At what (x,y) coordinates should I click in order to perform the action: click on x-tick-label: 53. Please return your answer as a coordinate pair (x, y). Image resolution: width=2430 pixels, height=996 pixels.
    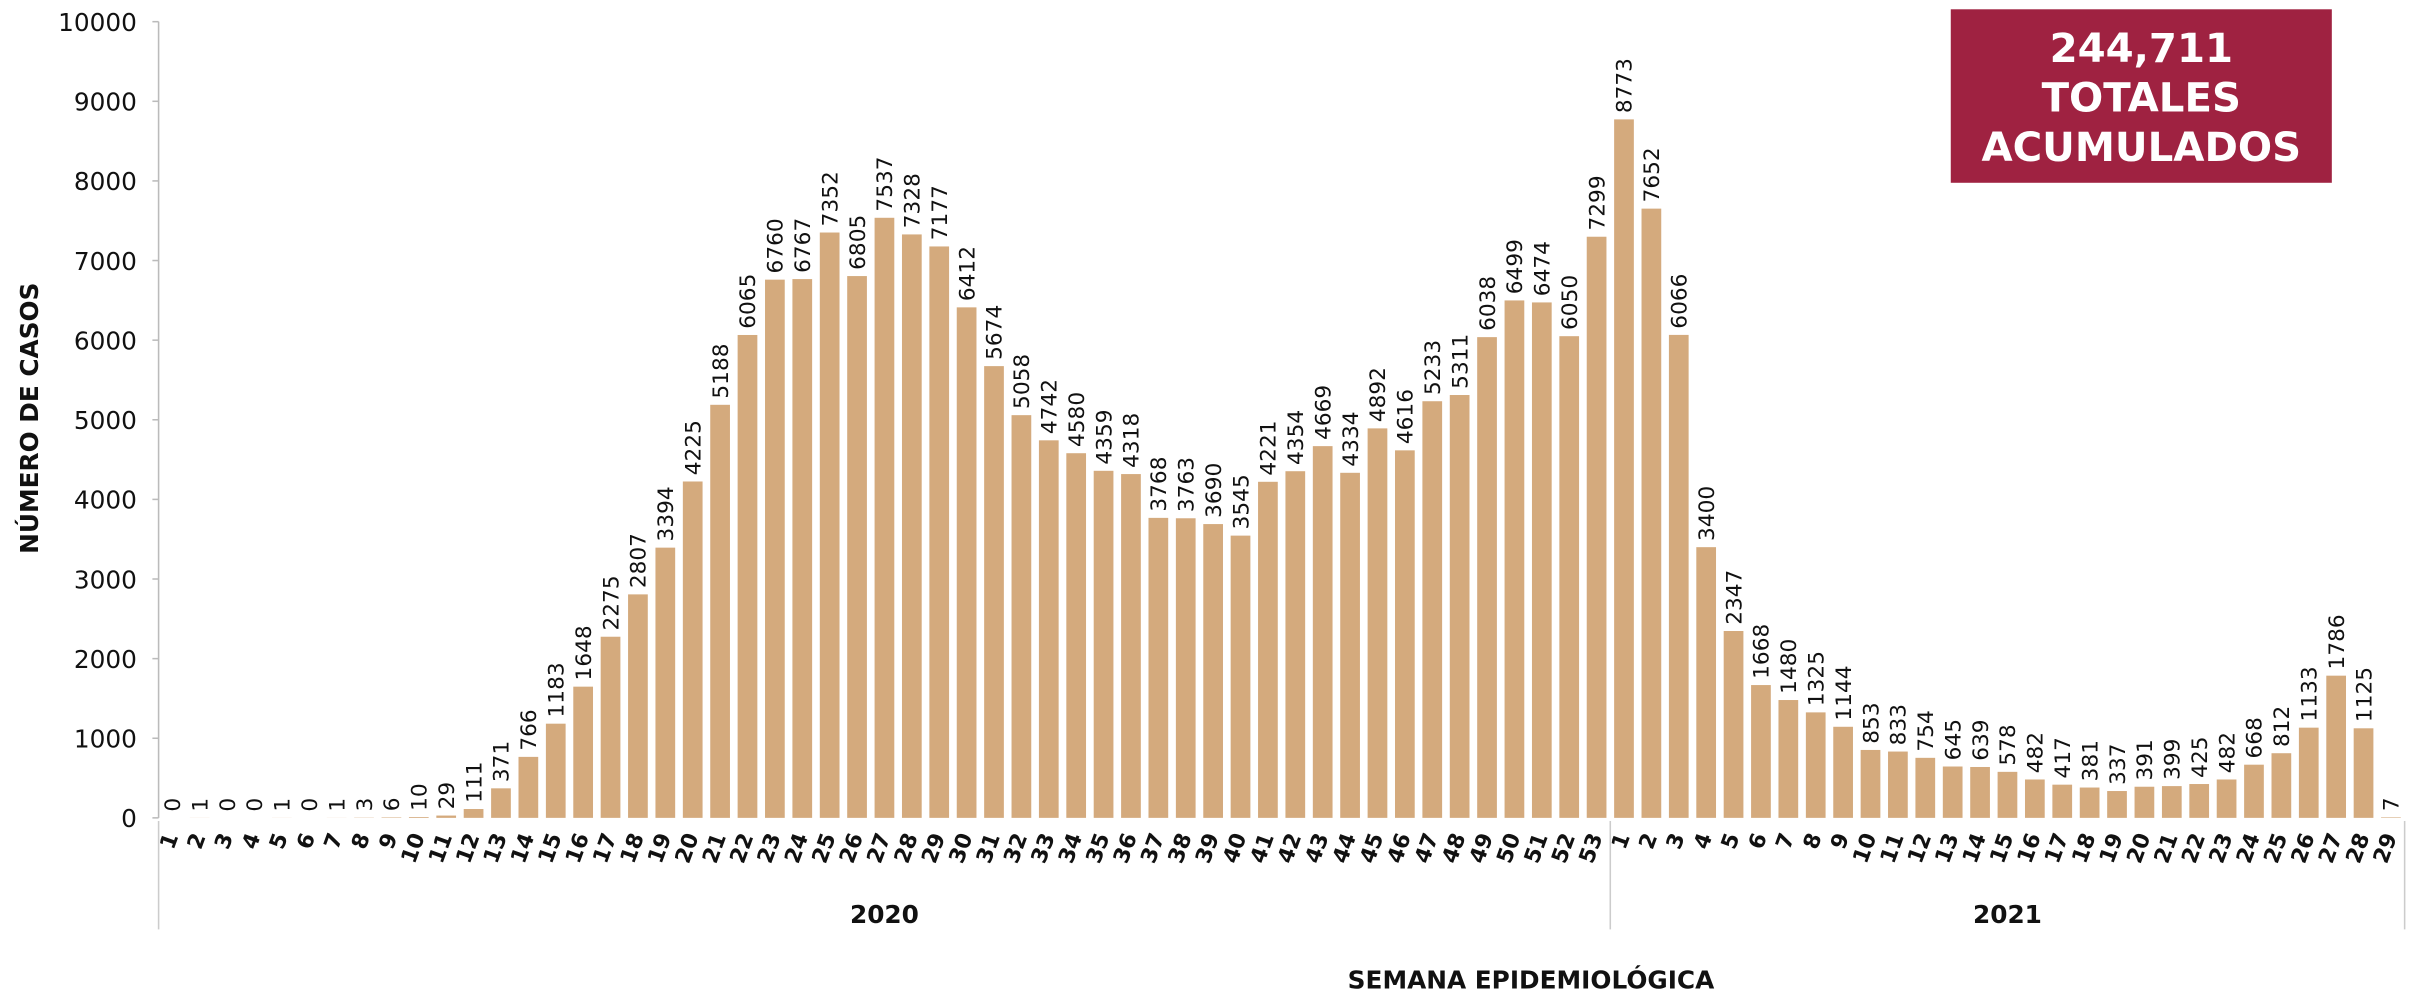
    Looking at the image, I should click on (1592, 848).